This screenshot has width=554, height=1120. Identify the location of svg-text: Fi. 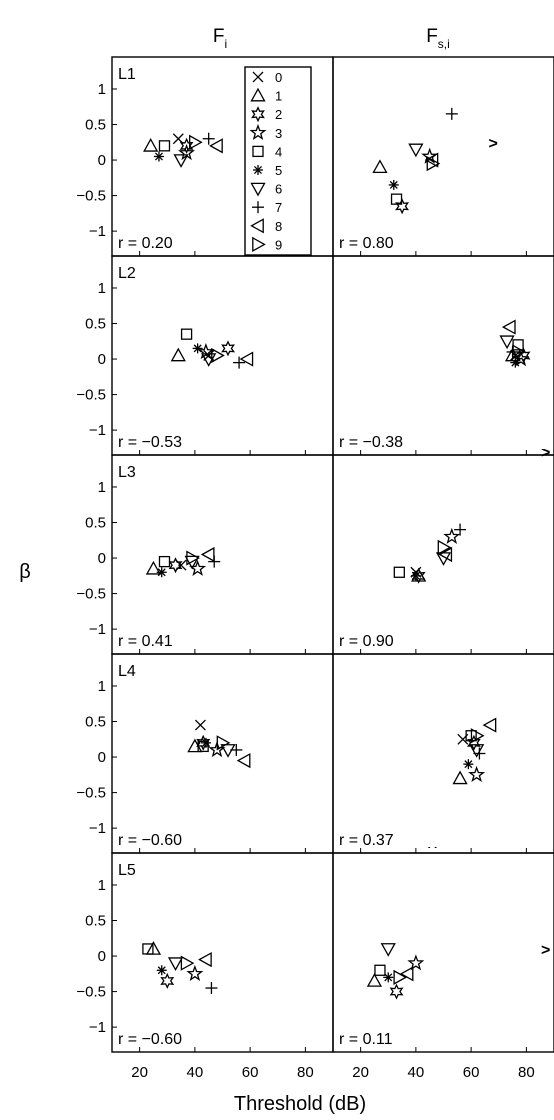
(220, 38).